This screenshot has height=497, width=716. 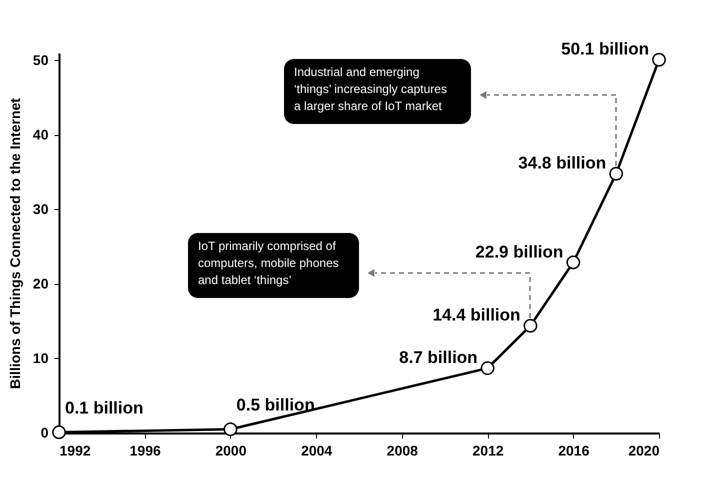 I want to click on y-tick-label: 0, so click(x=44, y=432).